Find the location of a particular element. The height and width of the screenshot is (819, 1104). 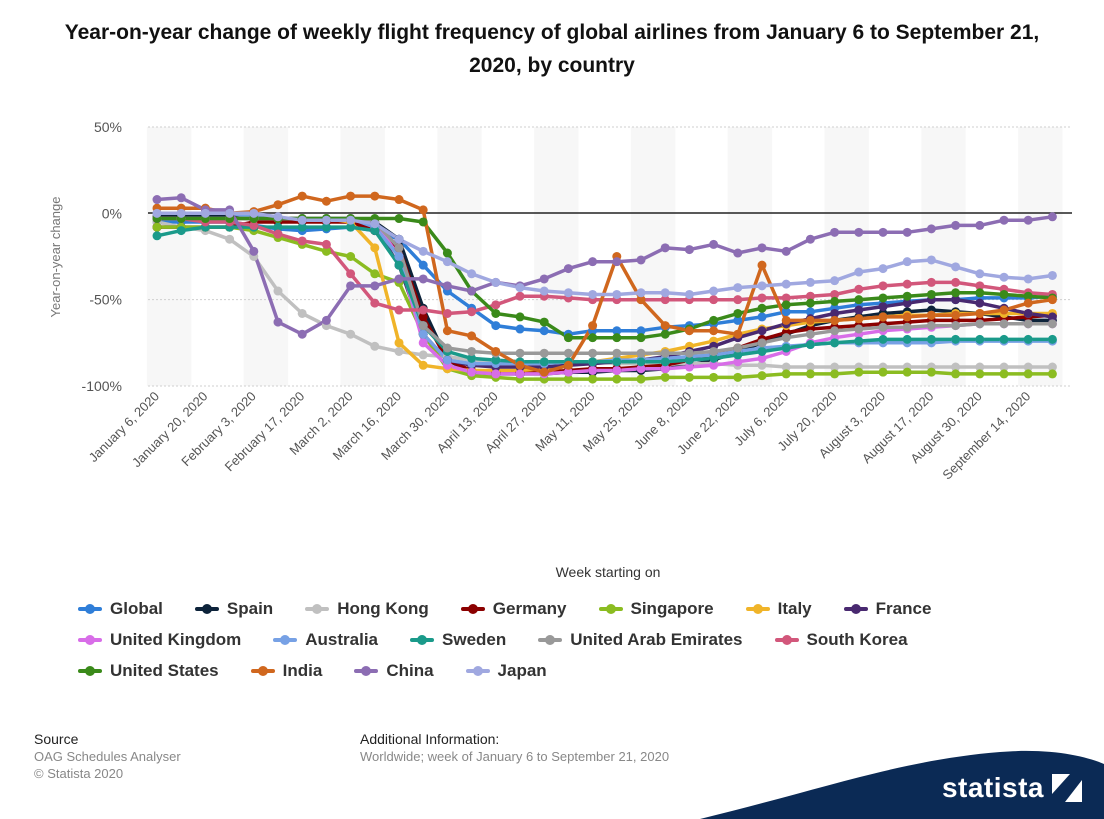

legend-item: Spain is located at coordinates (234, 609).